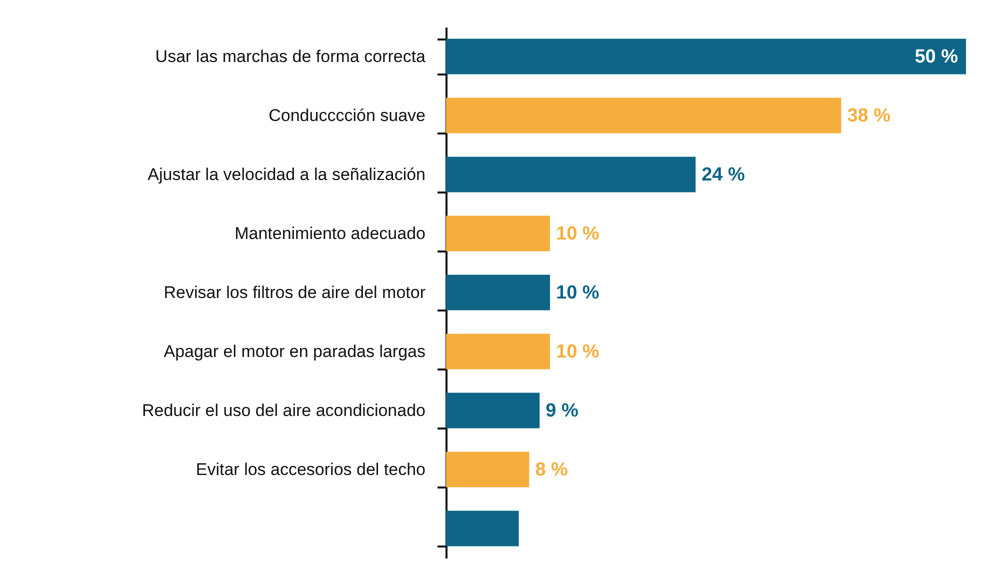 This screenshot has width=1000, height=567. I want to click on y-tick-label: Evitar los accesorios del techo, so click(311, 469).